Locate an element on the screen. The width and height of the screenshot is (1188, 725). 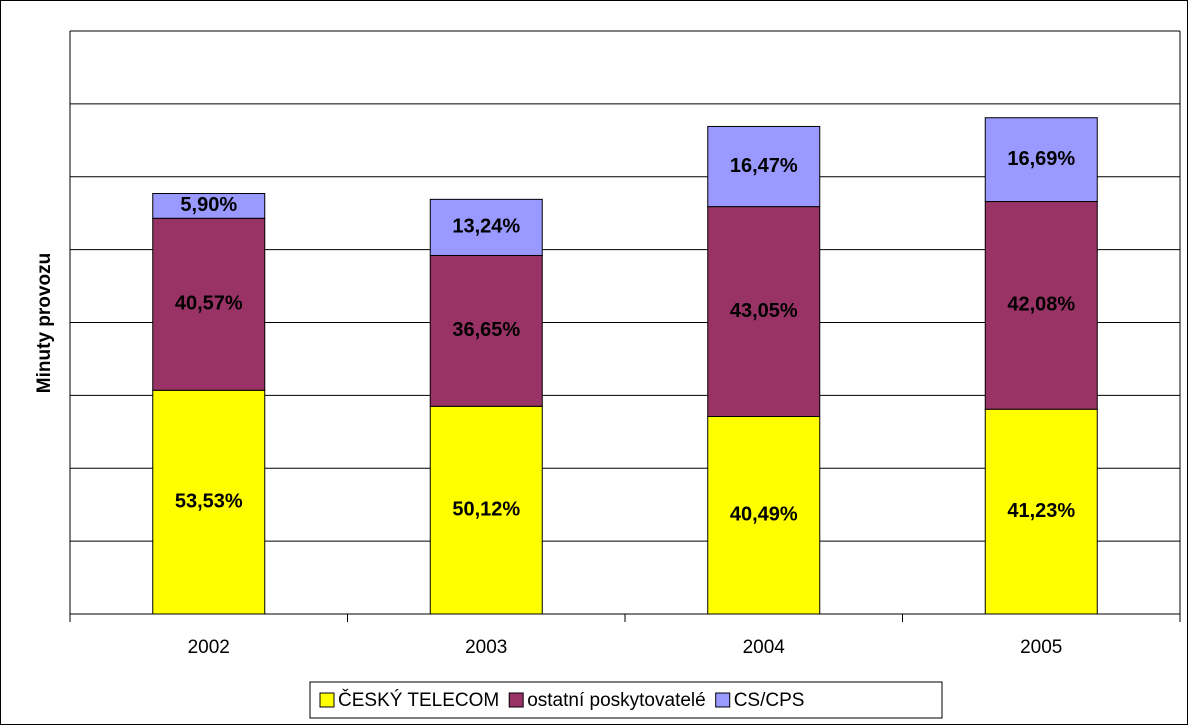
data-label: 13,24% is located at coordinates (486, 227).